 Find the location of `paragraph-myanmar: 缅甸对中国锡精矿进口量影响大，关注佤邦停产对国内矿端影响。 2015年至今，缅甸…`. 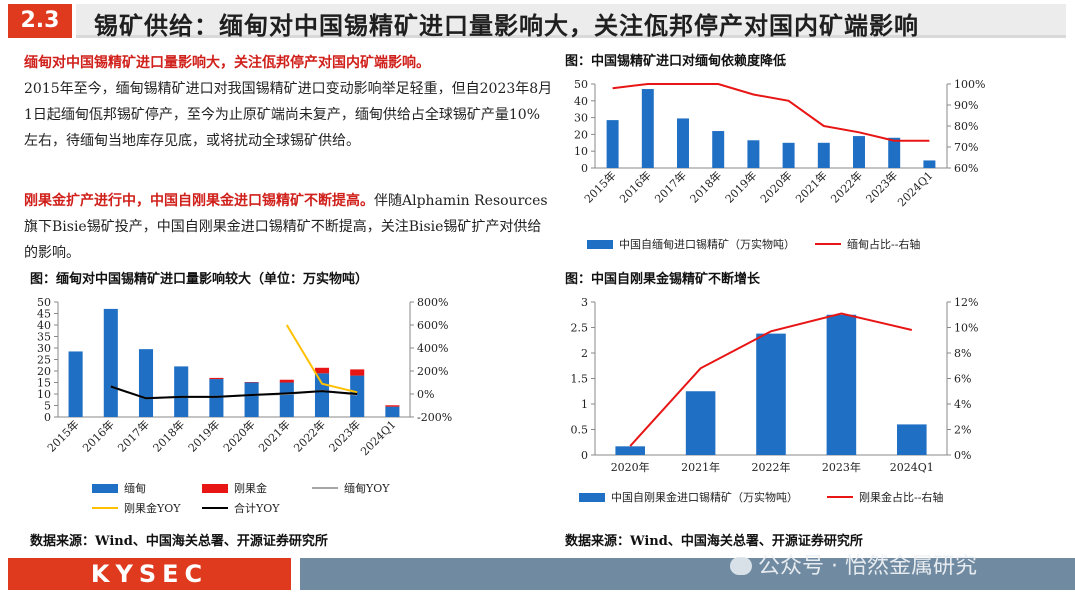

paragraph-myanmar: 缅甸对中国锡精矿进口量影响大，关注佤邦停产对国内矿端影响。 2015年至今，缅甸… is located at coordinates (289, 102).